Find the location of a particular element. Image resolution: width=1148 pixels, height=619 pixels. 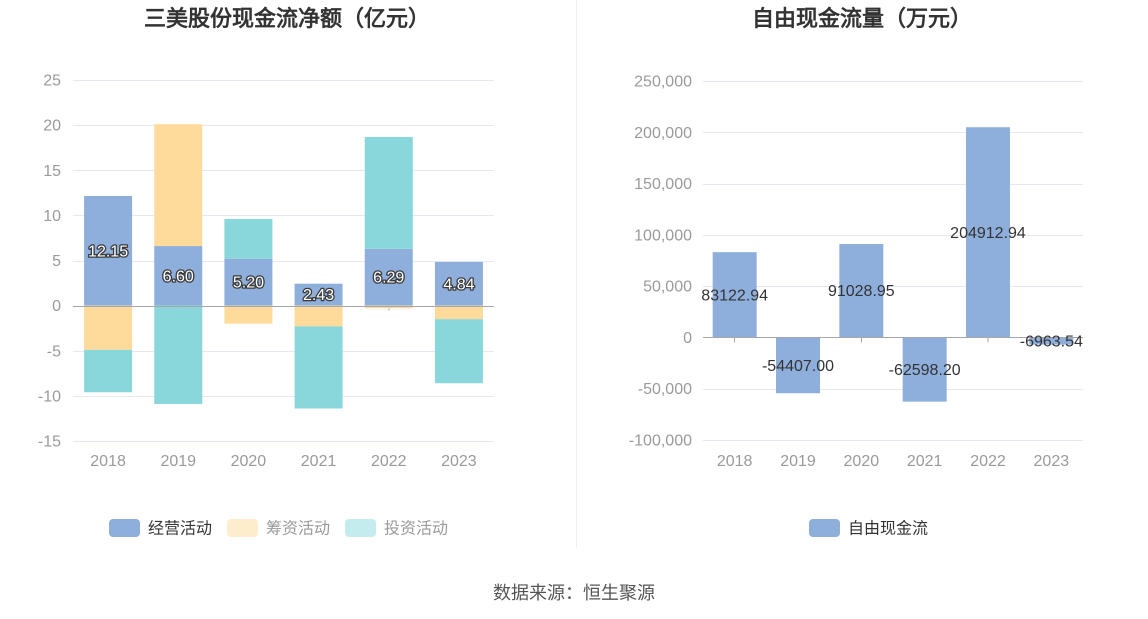

cashflow-data-label-2020: 5.20 is located at coordinates (248, 283).